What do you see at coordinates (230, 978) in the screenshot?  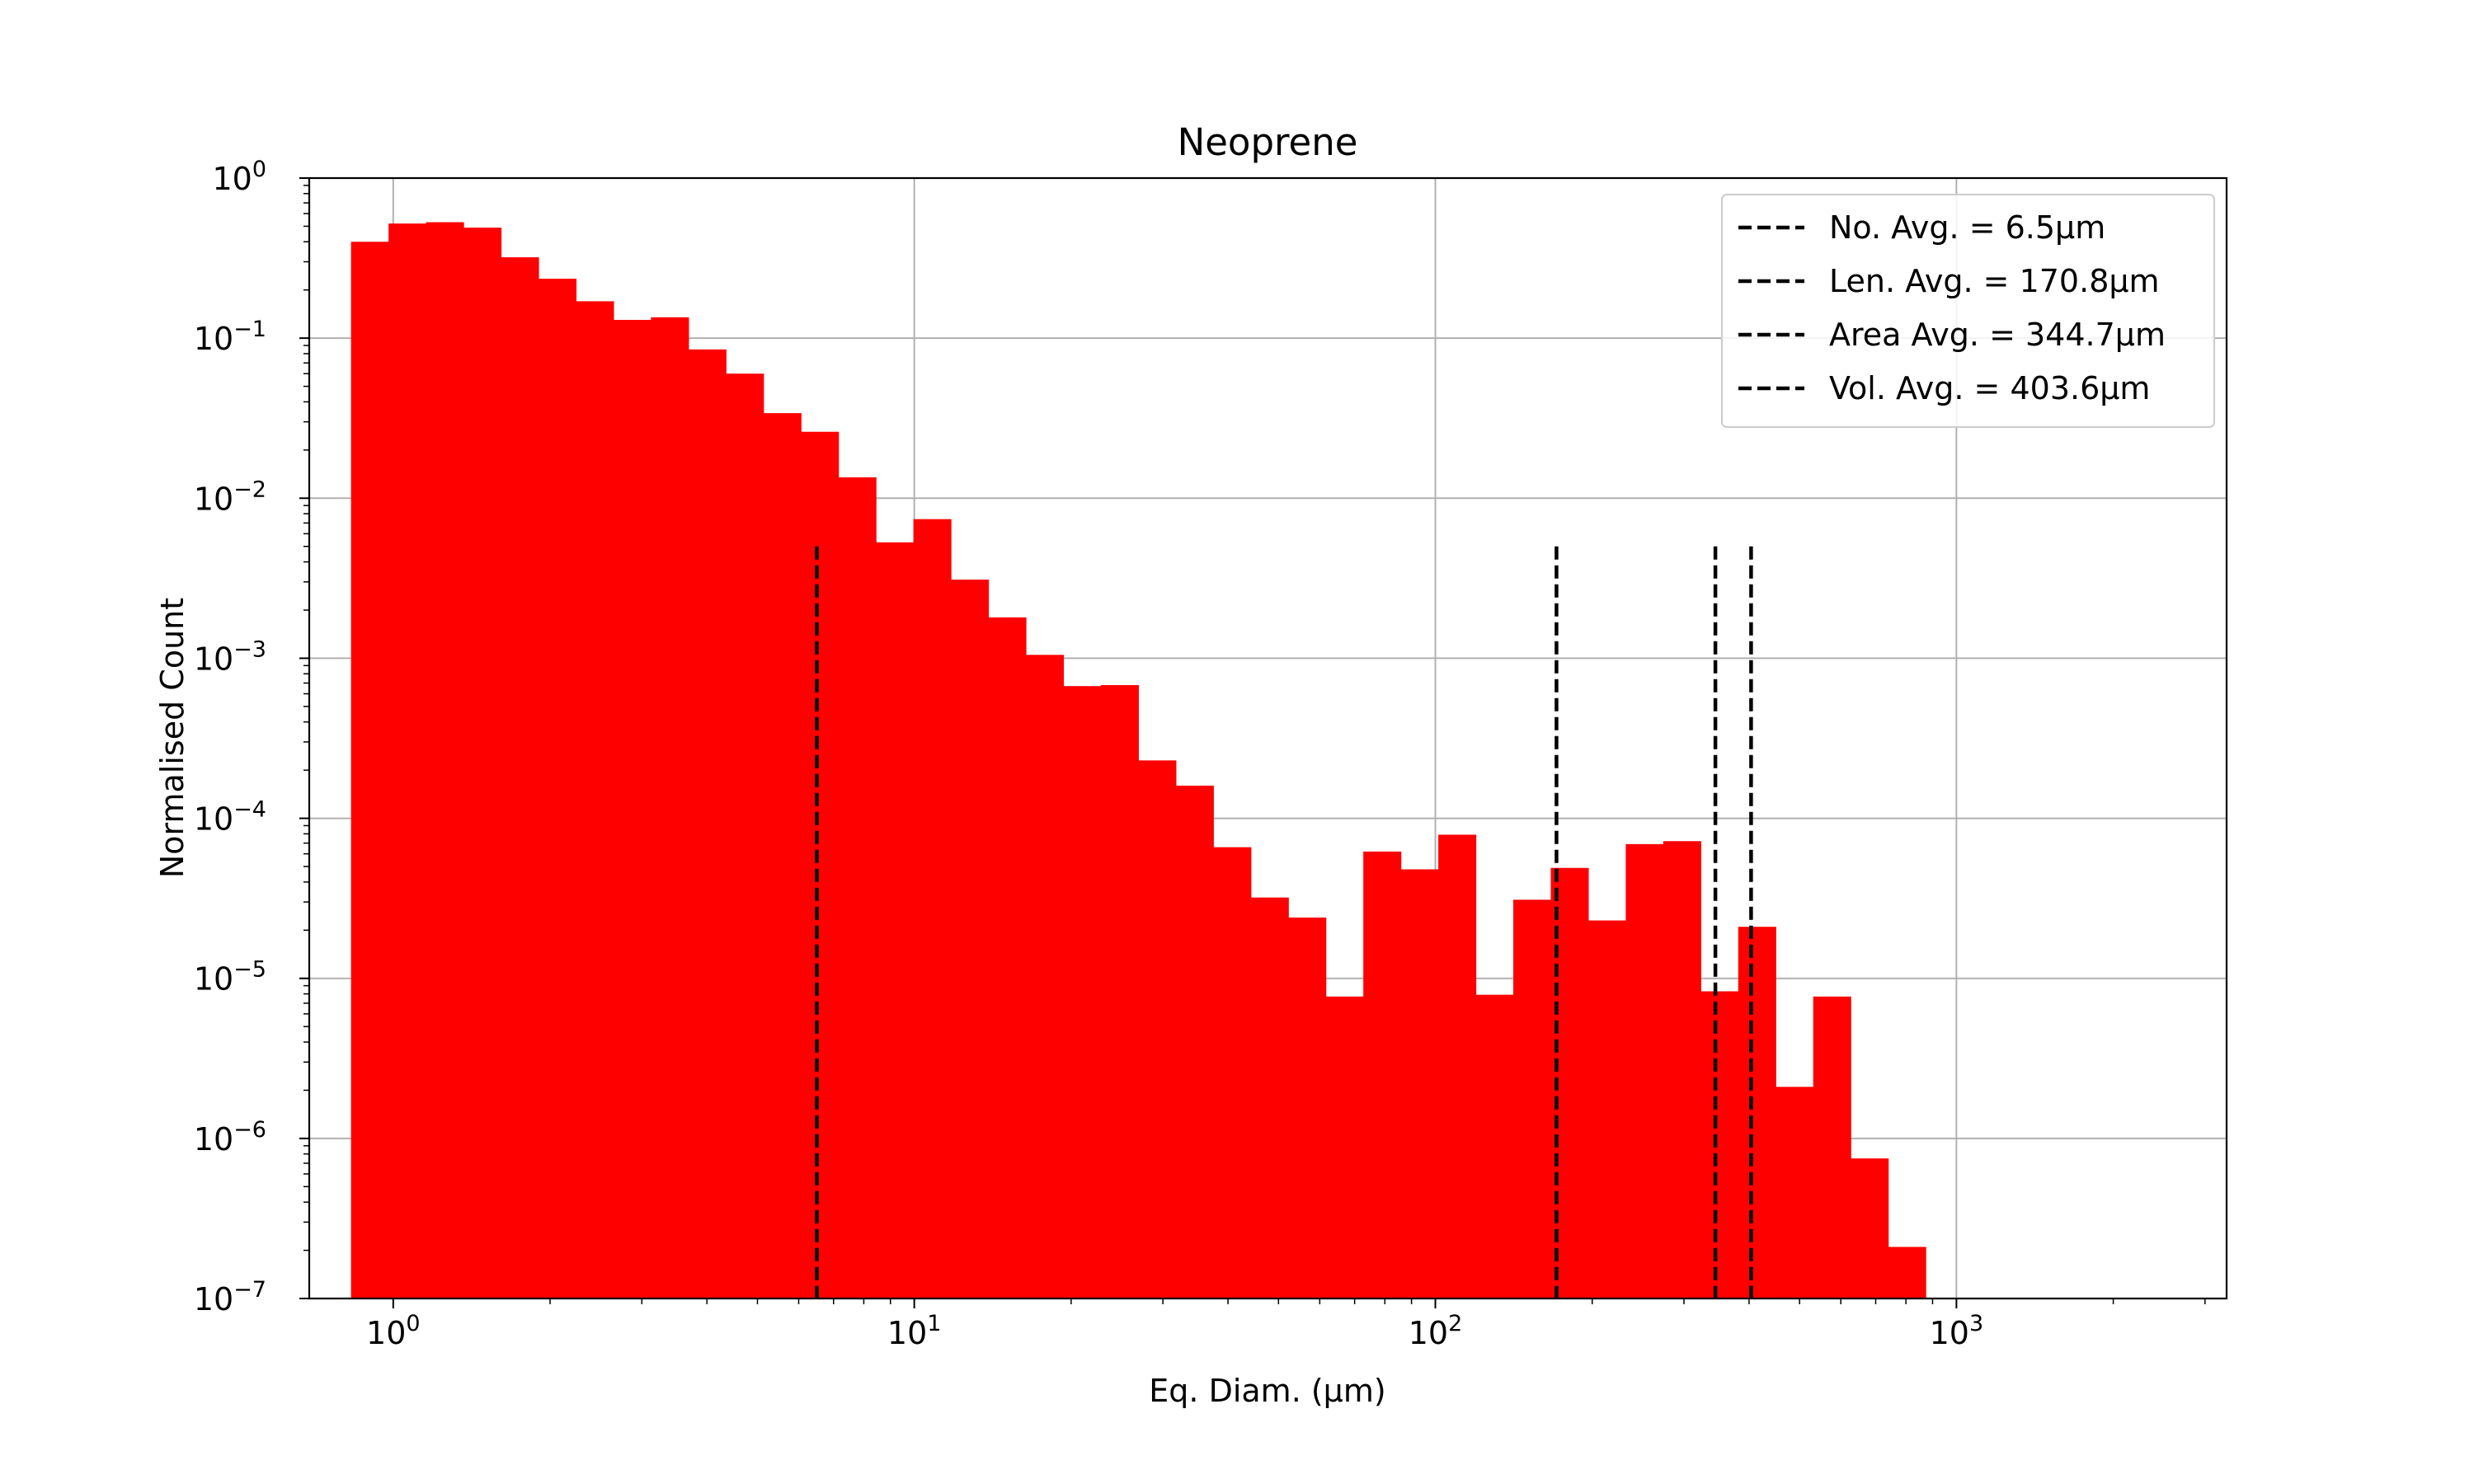 I see `y-tick-label: 10⁻⁵` at bounding box center [230, 978].